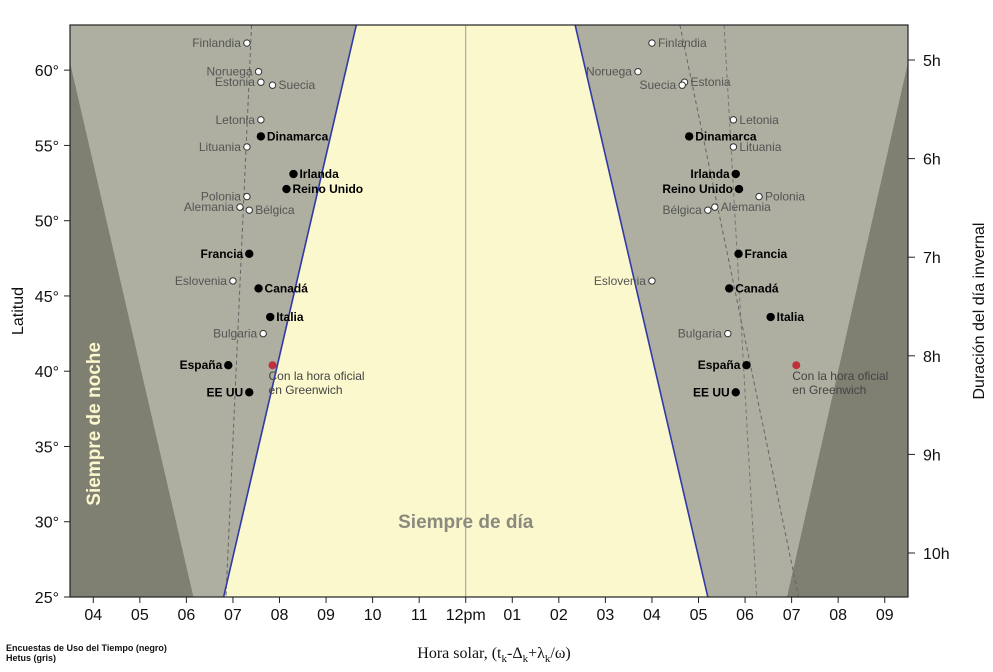 This screenshot has height=672, width=993. Describe the element at coordinates (47, 146) in the screenshot. I see `y-tick-label: 55°` at that location.